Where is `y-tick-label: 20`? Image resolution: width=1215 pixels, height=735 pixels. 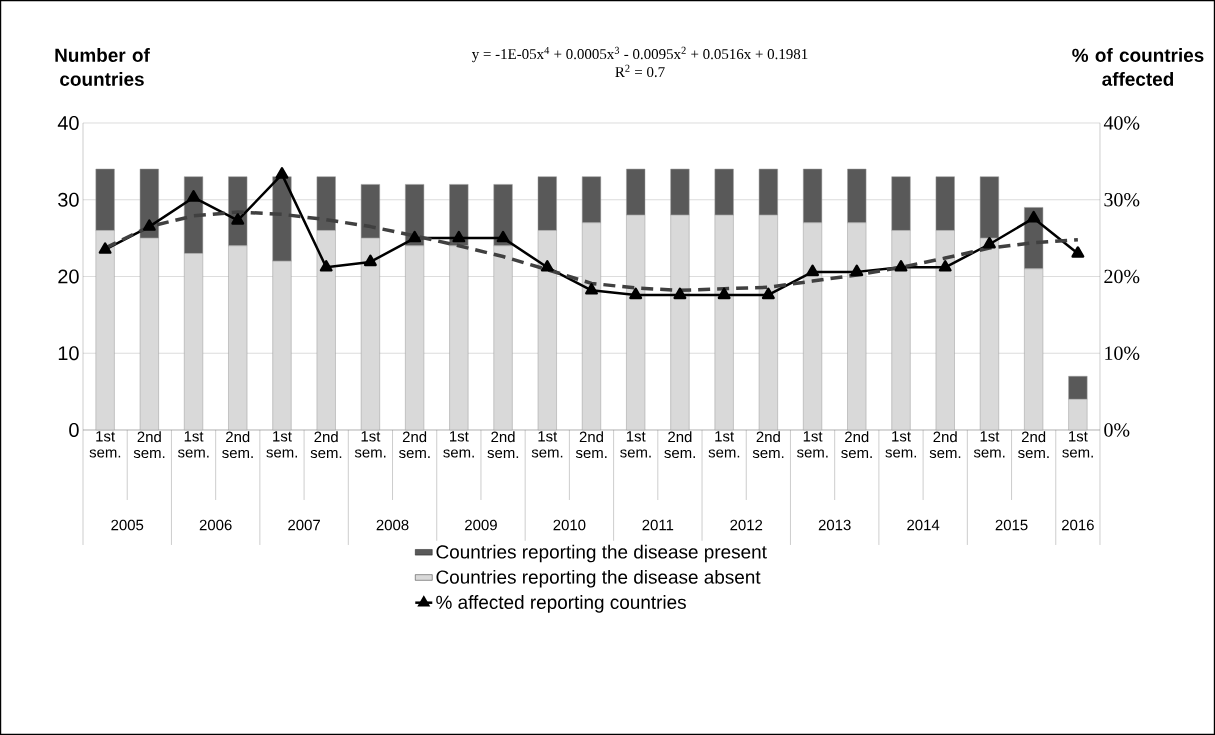
y-tick-label: 20 is located at coordinates (68, 276).